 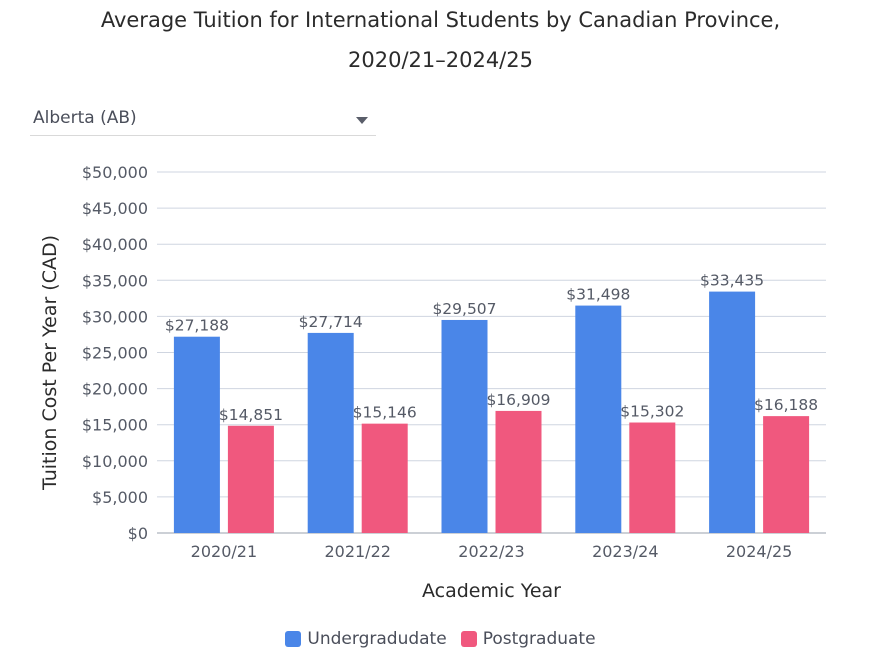 What do you see at coordinates (732, 281) in the screenshot?
I see `data-label-undergraduate: $33,435` at bounding box center [732, 281].